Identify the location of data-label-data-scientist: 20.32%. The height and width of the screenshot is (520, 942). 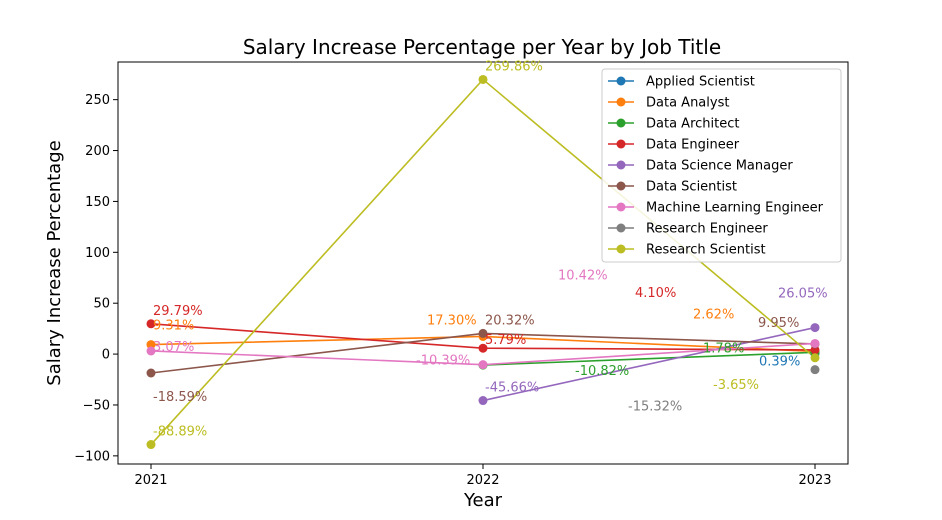
(510, 320).